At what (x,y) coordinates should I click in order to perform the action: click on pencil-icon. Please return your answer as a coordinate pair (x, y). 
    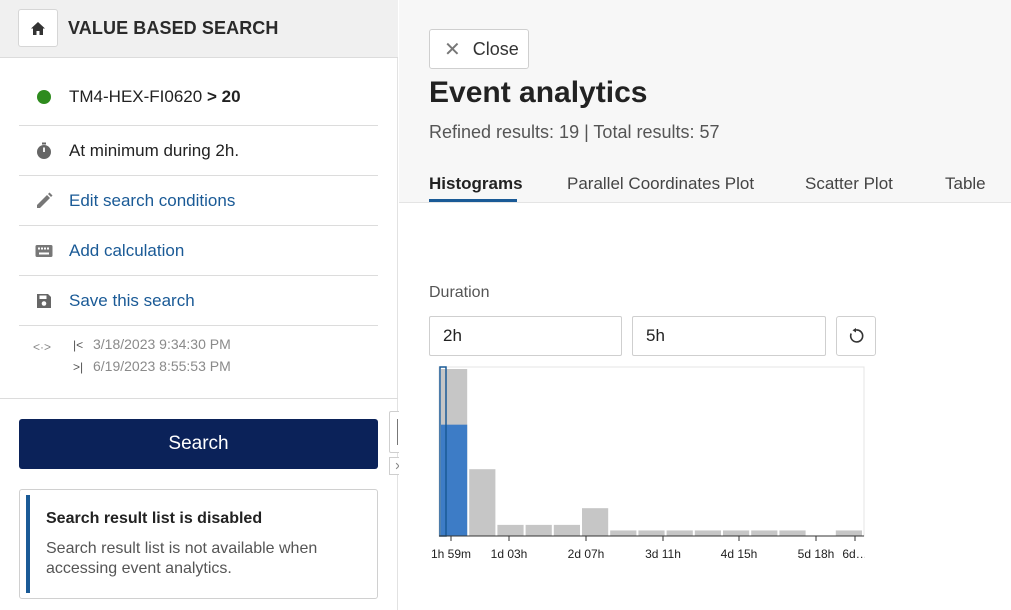
    Looking at the image, I should click on (44, 201).